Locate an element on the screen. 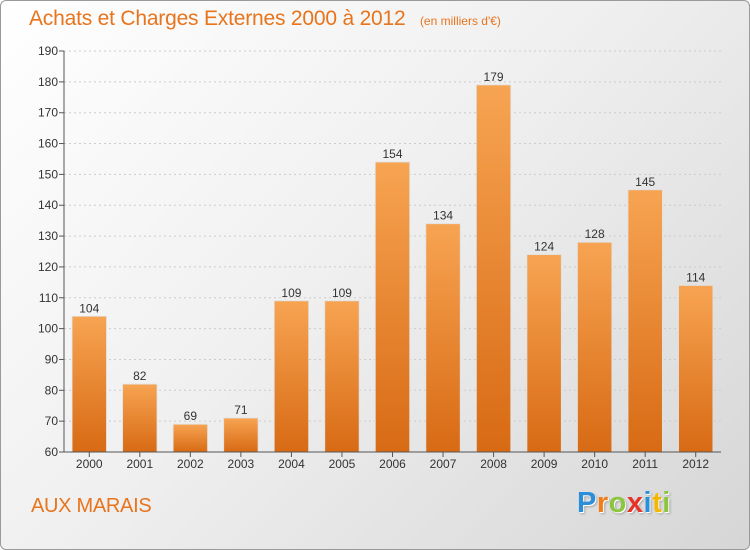  y-tick-label: 170 is located at coordinates (48, 113).